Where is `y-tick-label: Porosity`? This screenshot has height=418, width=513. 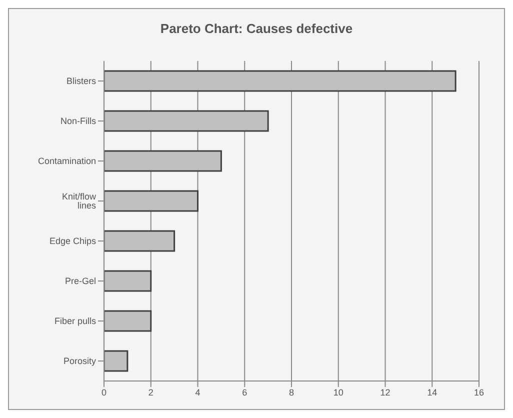
y-tick-label: Porosity is located at coordinates (79, 361).